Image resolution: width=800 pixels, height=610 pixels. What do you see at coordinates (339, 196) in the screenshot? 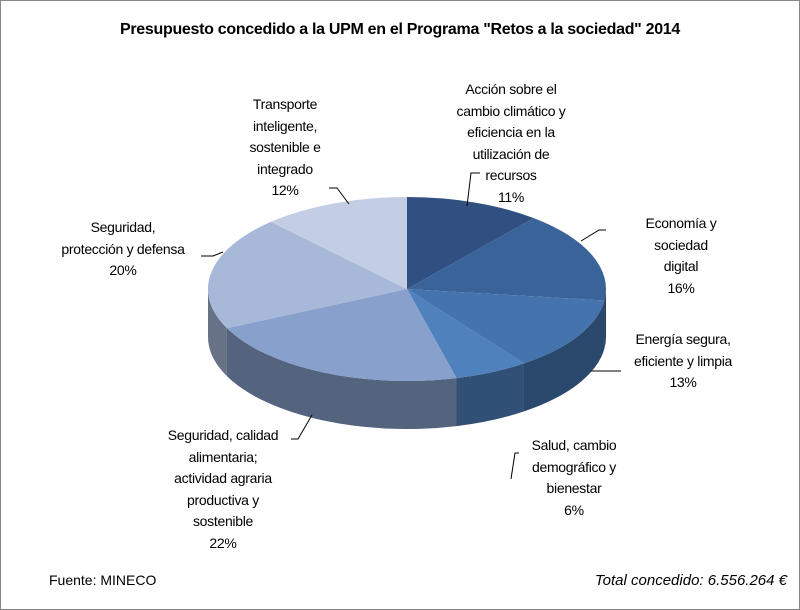
I see `leader-line-transporte` at bounding box center [339, 196].